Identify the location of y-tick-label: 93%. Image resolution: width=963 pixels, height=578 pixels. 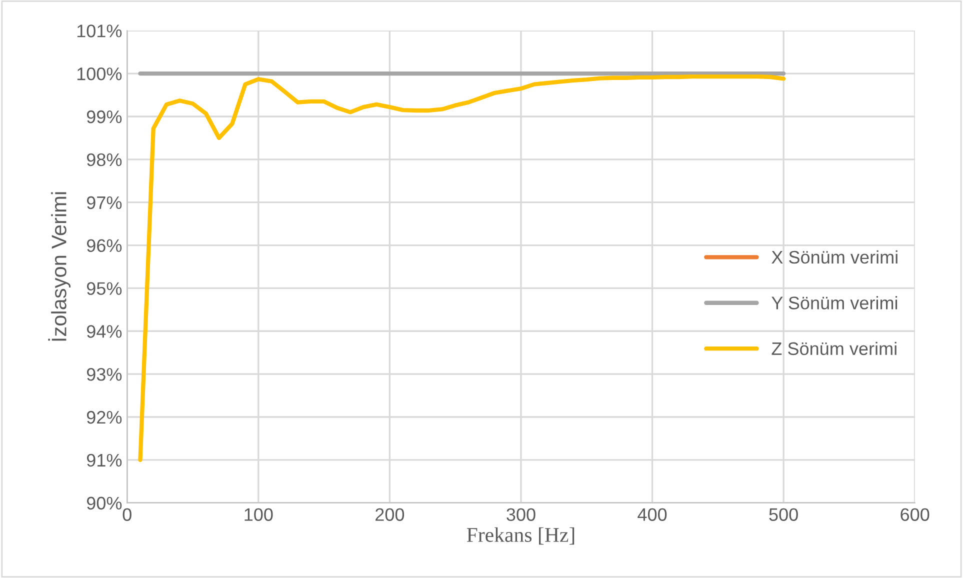
(104, 374).